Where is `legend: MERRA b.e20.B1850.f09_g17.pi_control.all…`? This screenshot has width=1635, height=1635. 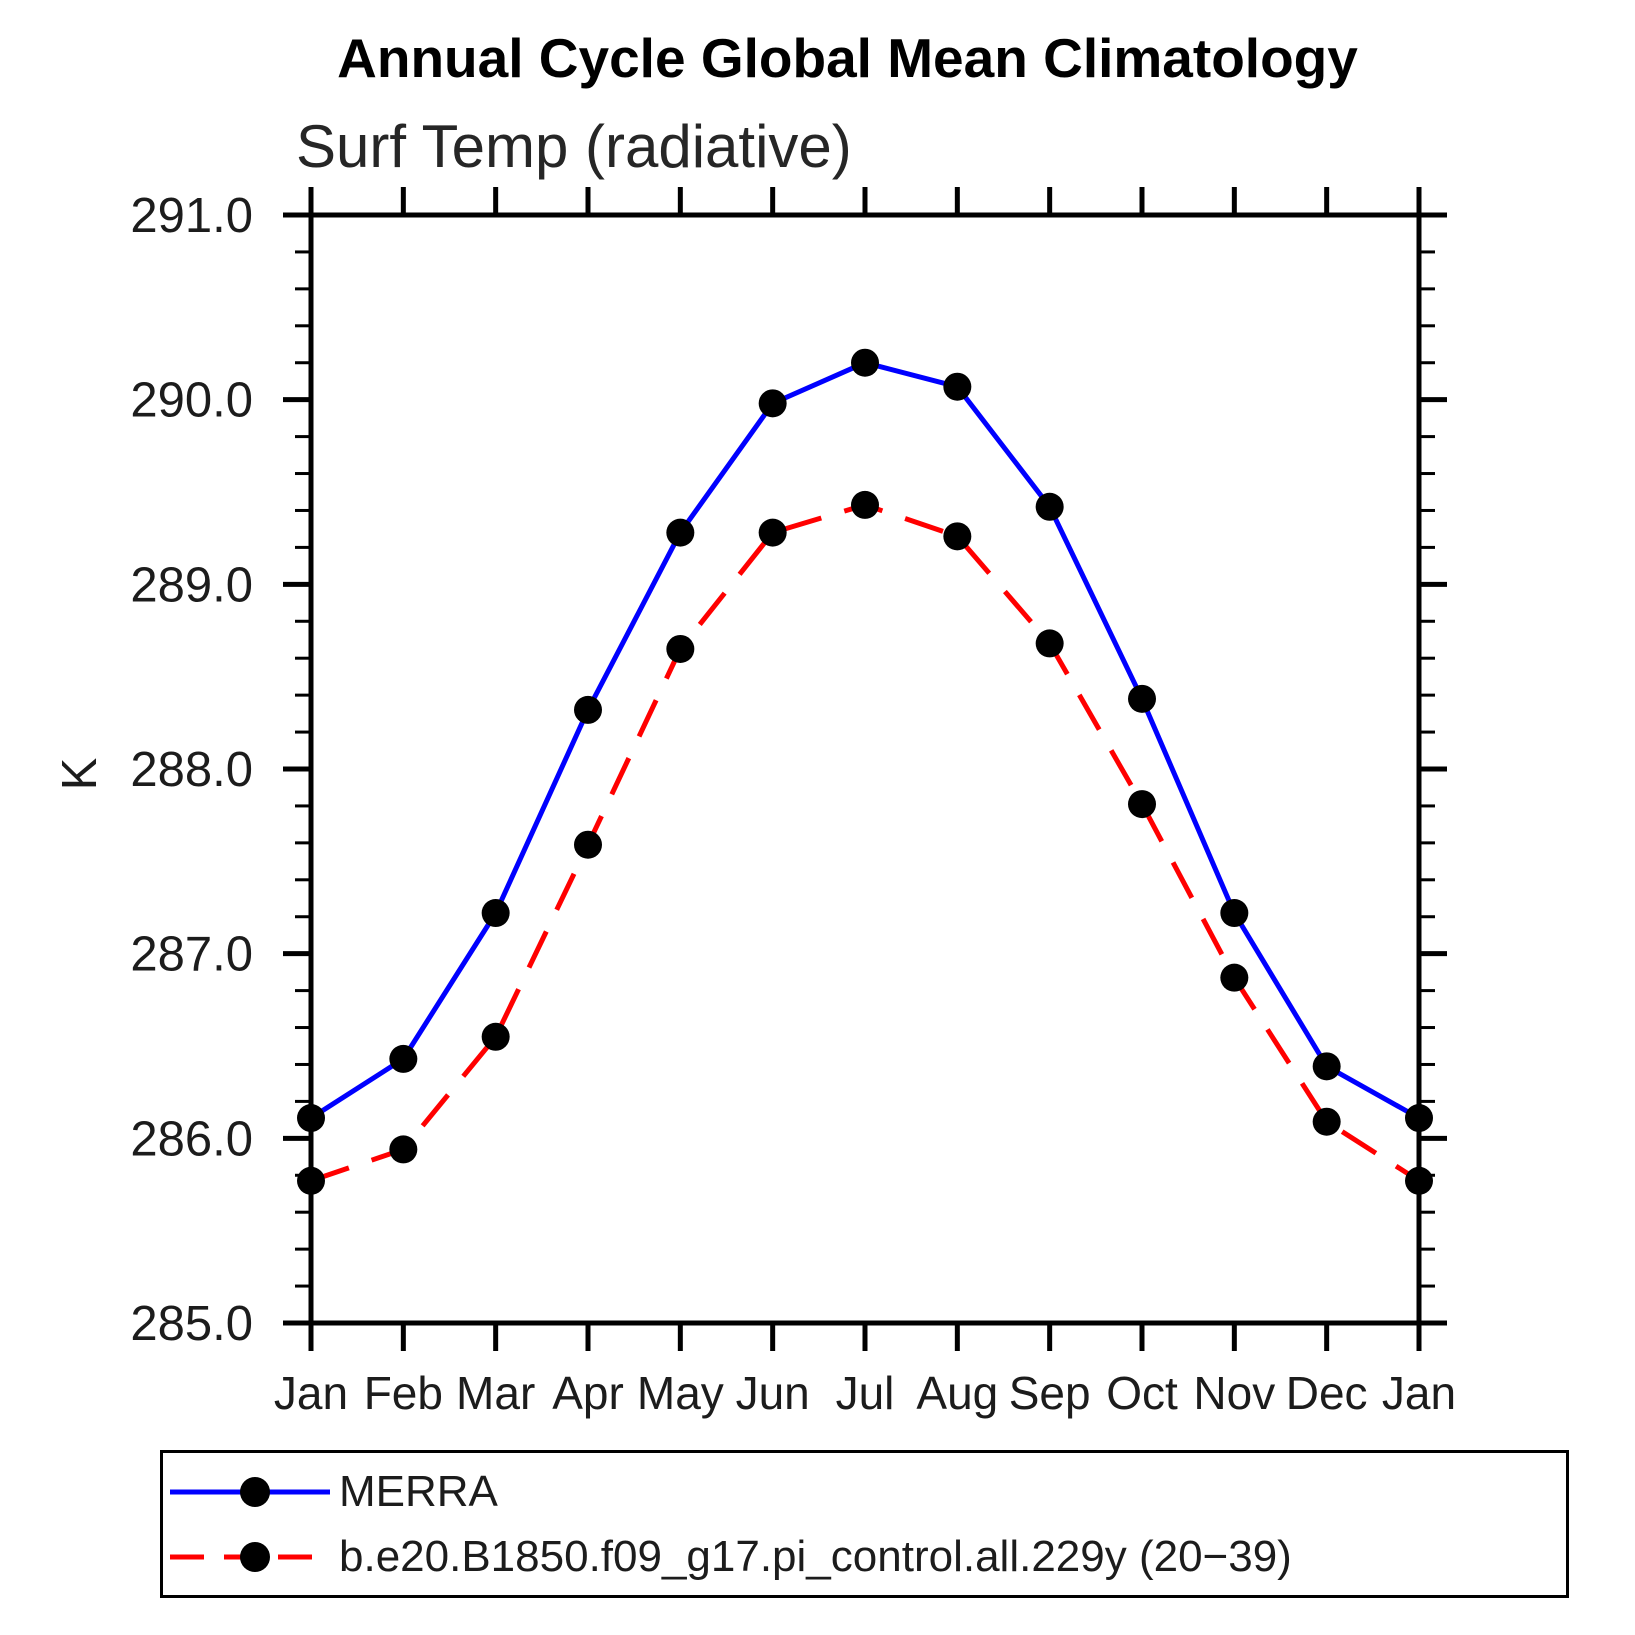
legend: MERRA b.e20.B1850.f09_g17.pi_control.all… is located at coordinates (864, 1524).